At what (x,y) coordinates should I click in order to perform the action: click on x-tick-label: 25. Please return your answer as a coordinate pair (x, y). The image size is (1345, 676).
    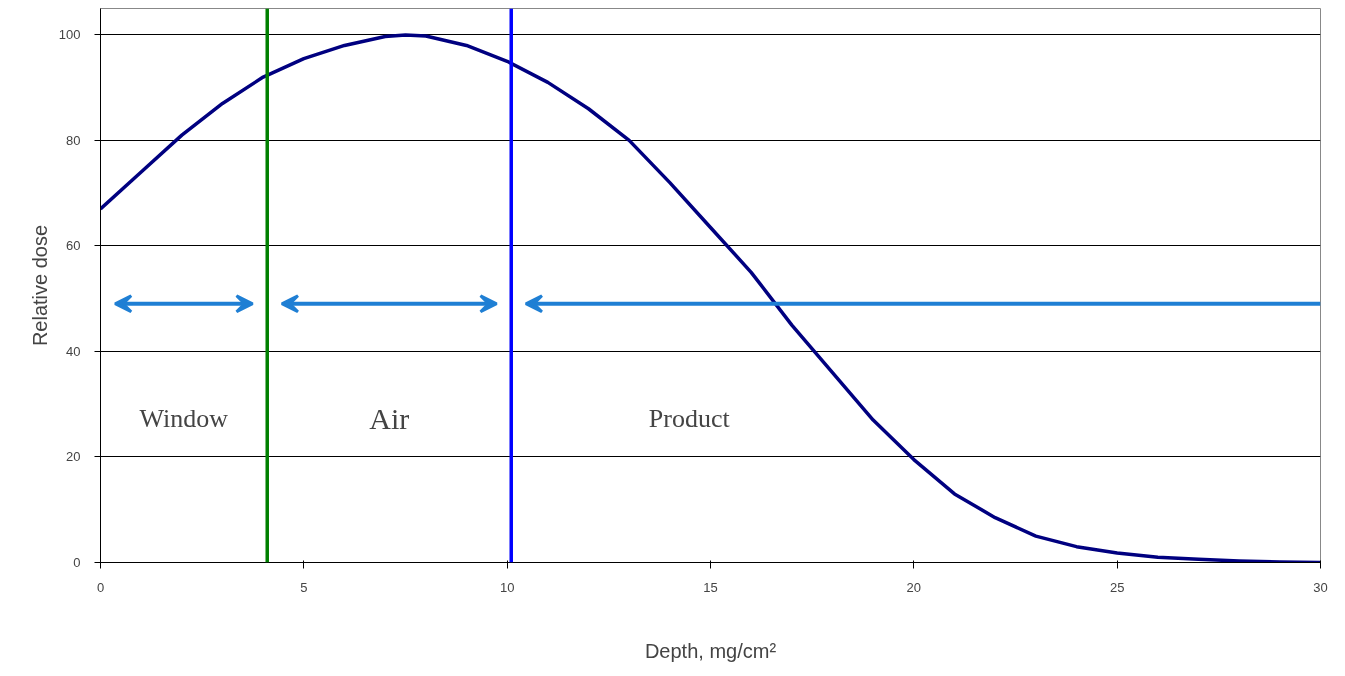
    Looking at the image, I should click on (1117, 587).